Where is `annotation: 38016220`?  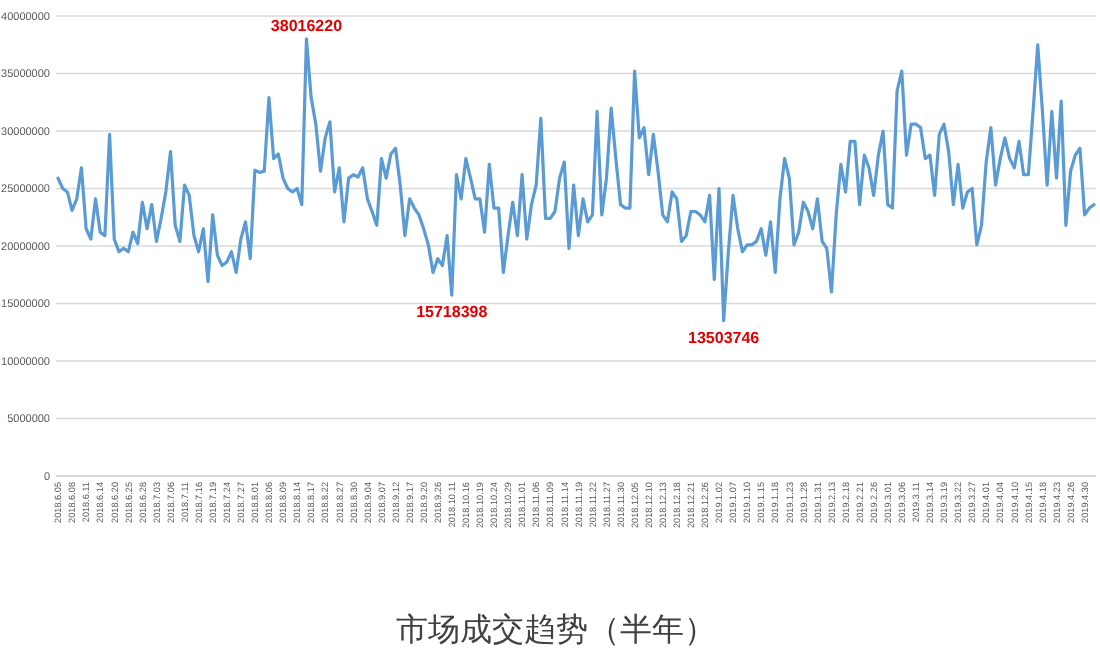
annotation: 38016220 is located at coordinates (307, 25).